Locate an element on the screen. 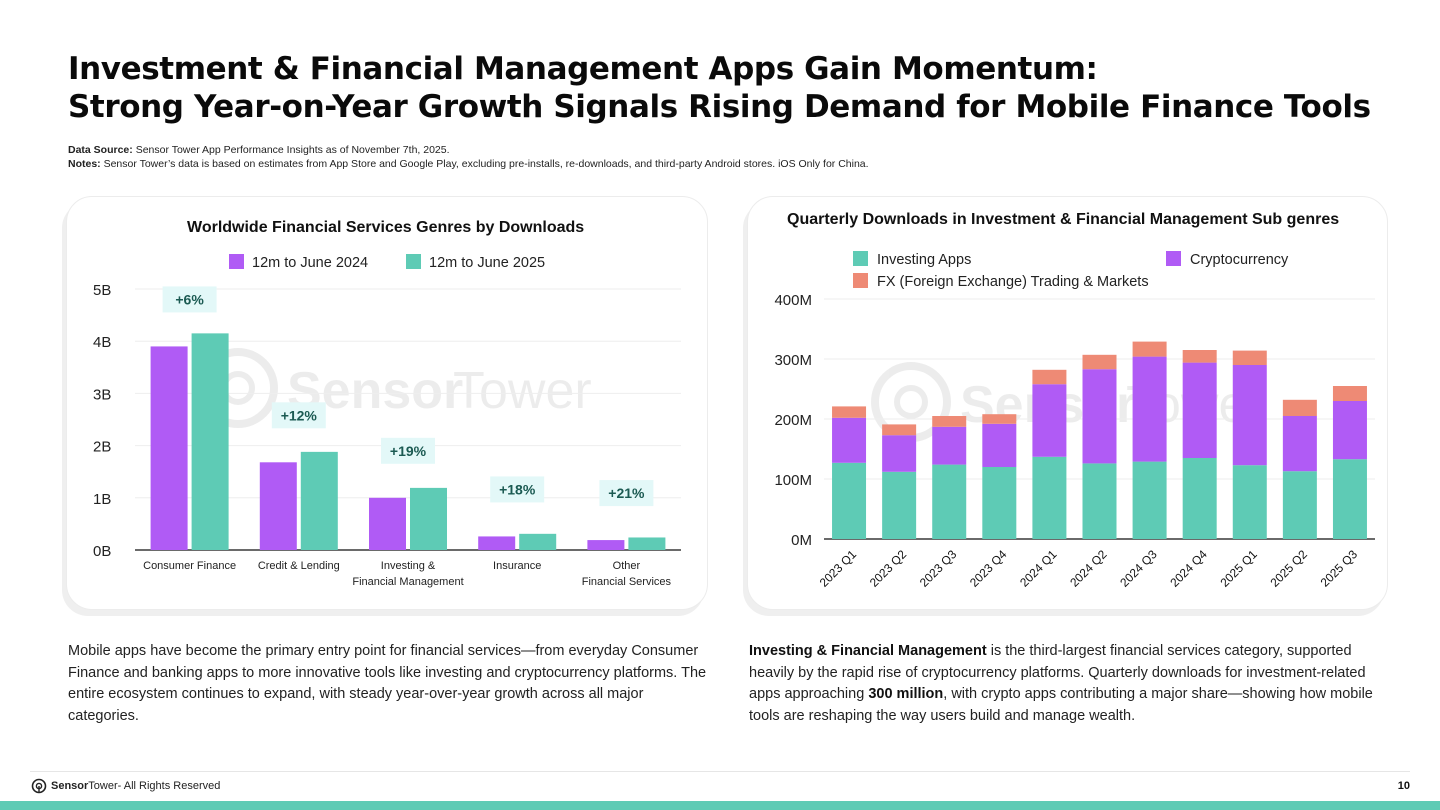  y-tick-label: 200M is located at coordinates (793, 420).